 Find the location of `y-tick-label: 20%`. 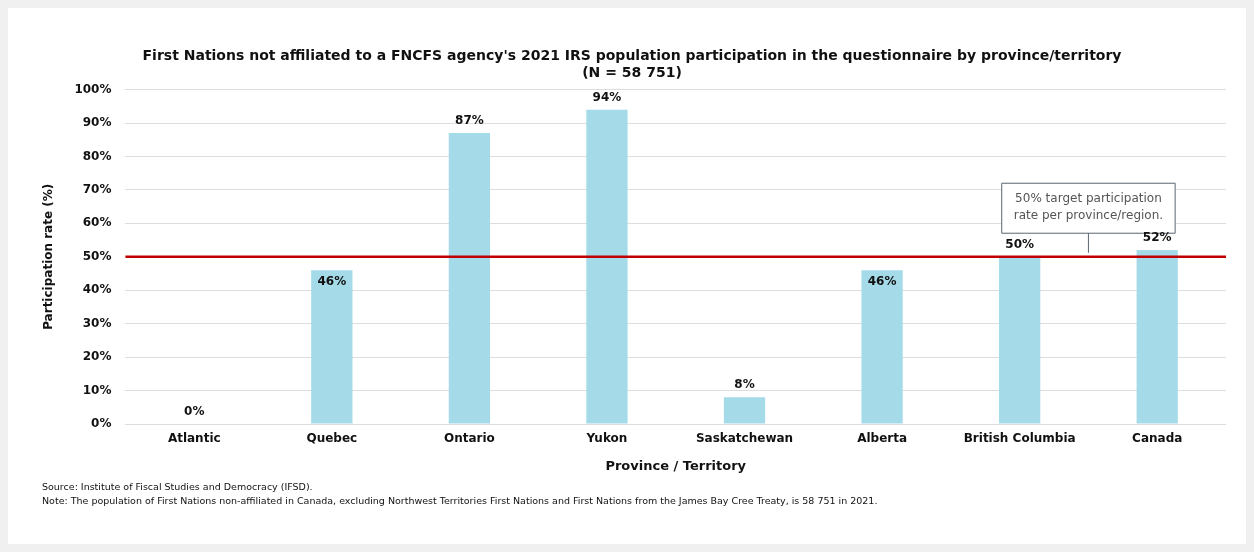

y-tick-label: 20% is located at coordinates (97, 356).